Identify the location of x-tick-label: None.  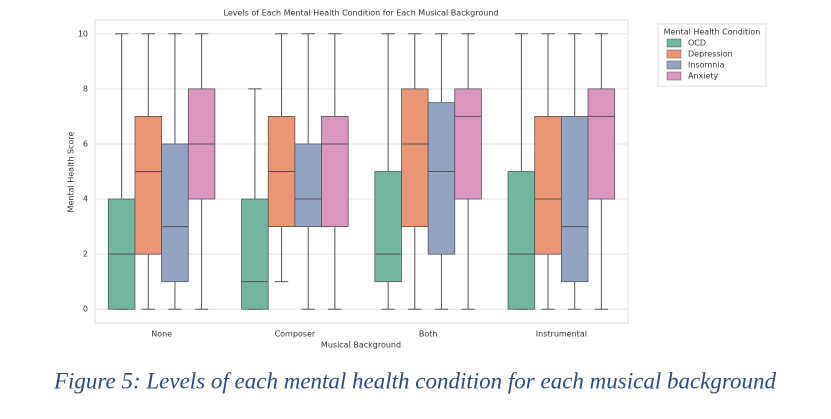
(161, 334).